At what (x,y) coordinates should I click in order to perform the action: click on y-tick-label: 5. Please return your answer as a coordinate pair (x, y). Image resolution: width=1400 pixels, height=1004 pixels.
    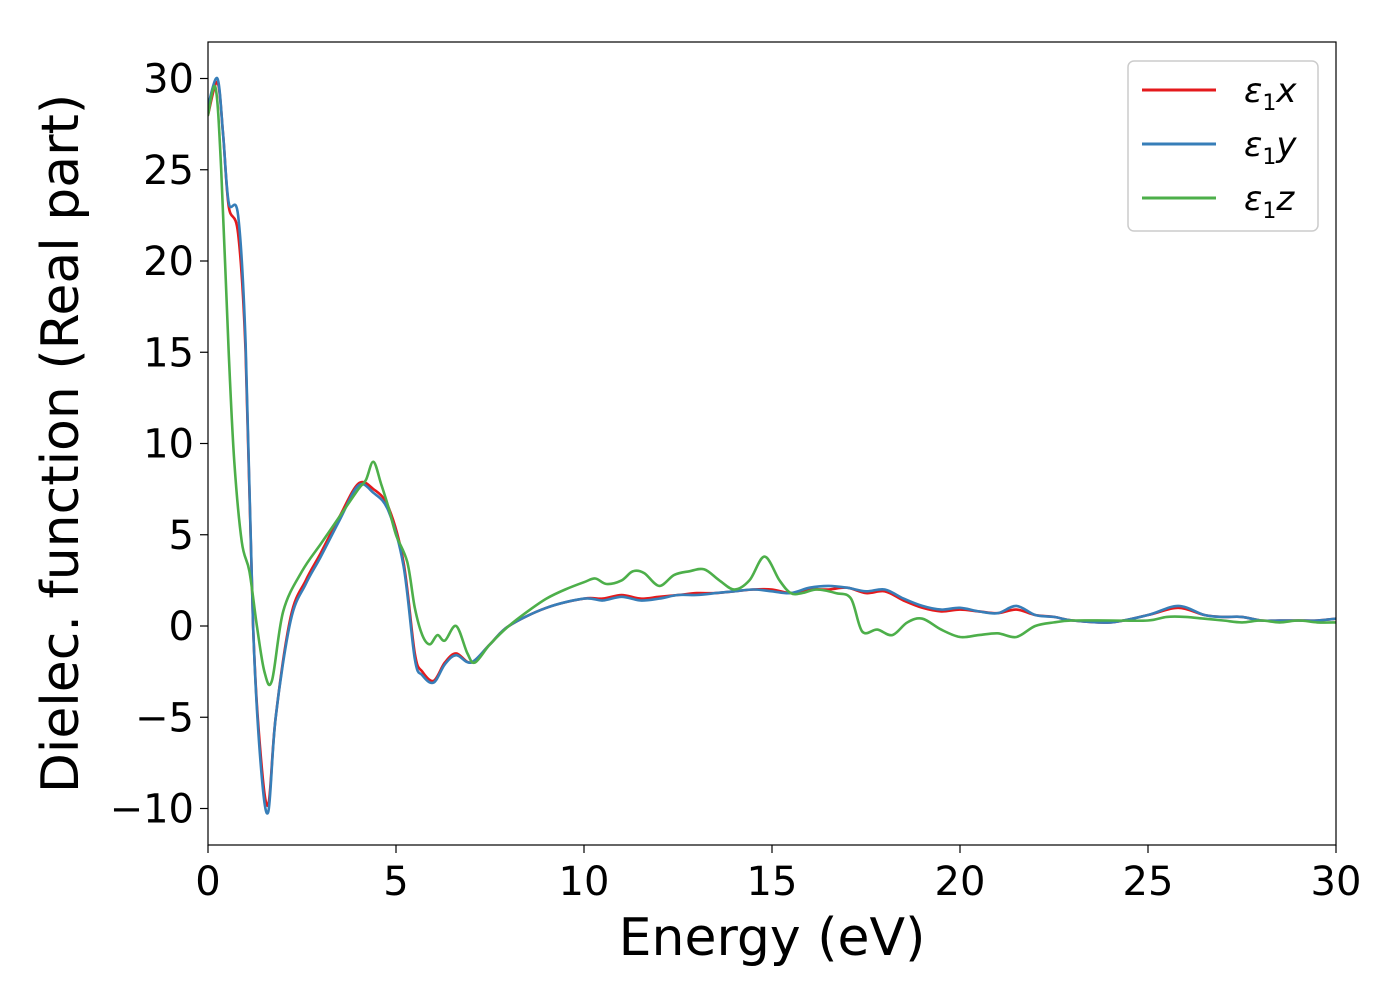
    Looking at the image, I should click on (181, 536).